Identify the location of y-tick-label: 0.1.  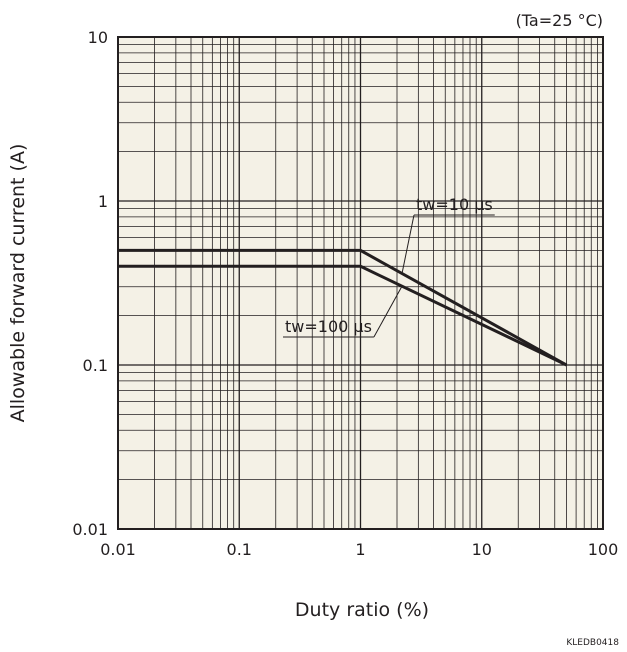
(95, 365).